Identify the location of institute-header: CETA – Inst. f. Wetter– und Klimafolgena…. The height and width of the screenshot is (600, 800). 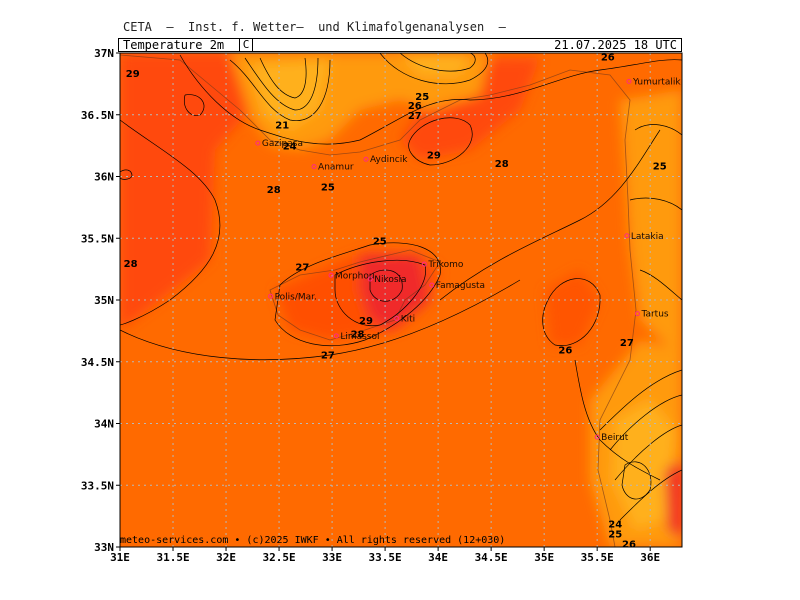
(314, 27).